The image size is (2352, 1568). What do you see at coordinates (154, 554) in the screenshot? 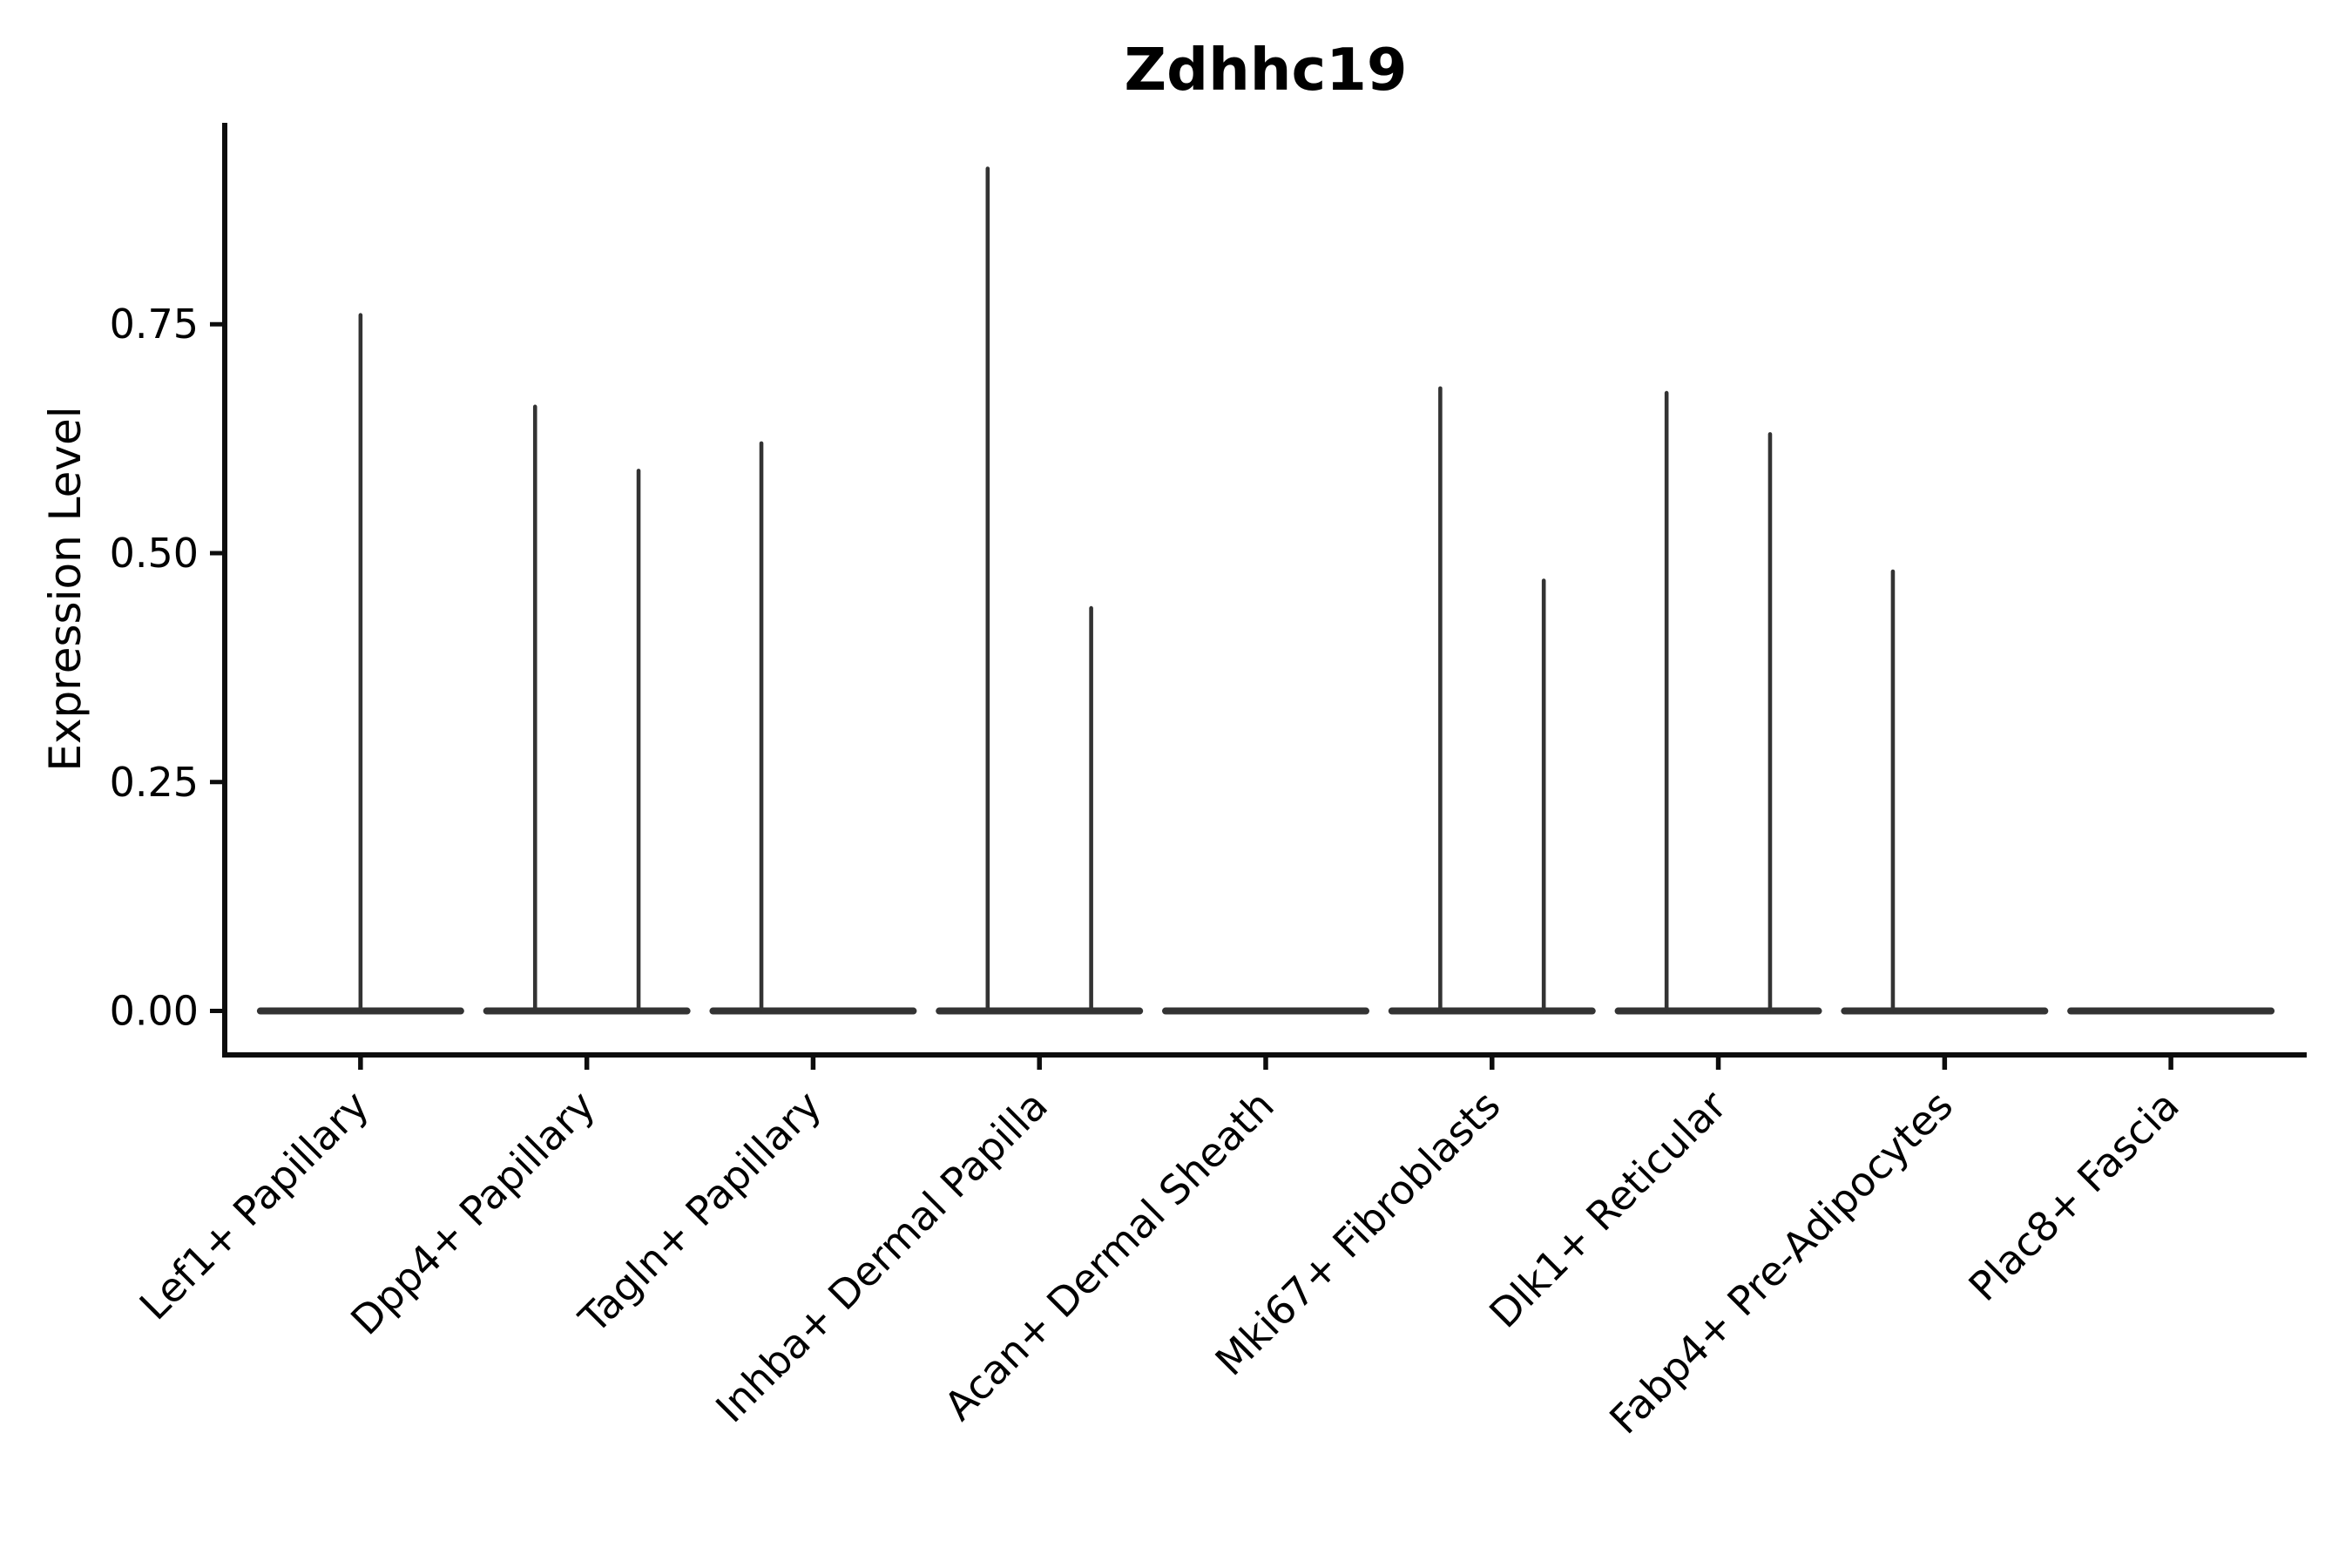
I see `y-tick-label: 0.50` at bounding box center [154, 554].